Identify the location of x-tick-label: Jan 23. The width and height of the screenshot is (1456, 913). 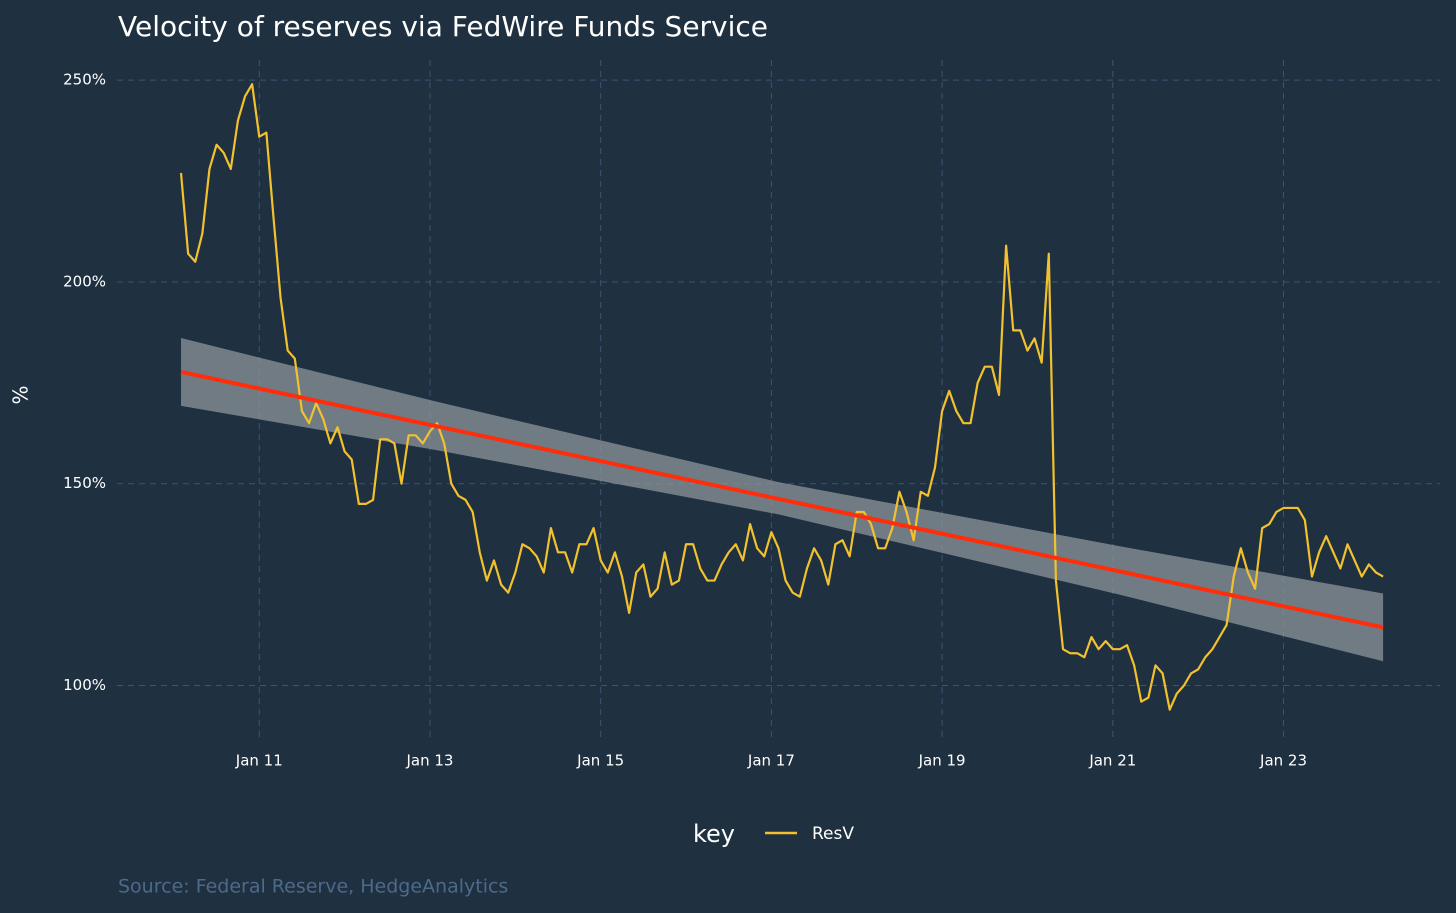
(1283, 761).